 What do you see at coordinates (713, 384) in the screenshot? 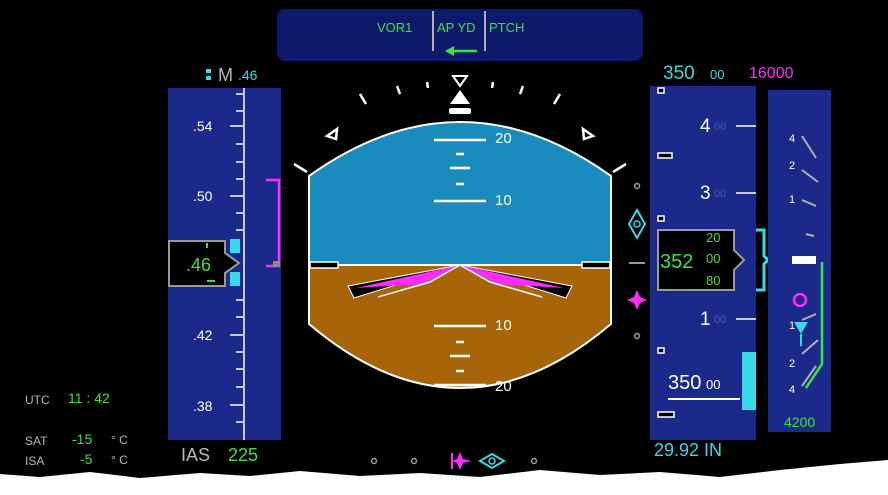
I see `altitude-bug-suffix: 00` at bounding box center [713, 384].